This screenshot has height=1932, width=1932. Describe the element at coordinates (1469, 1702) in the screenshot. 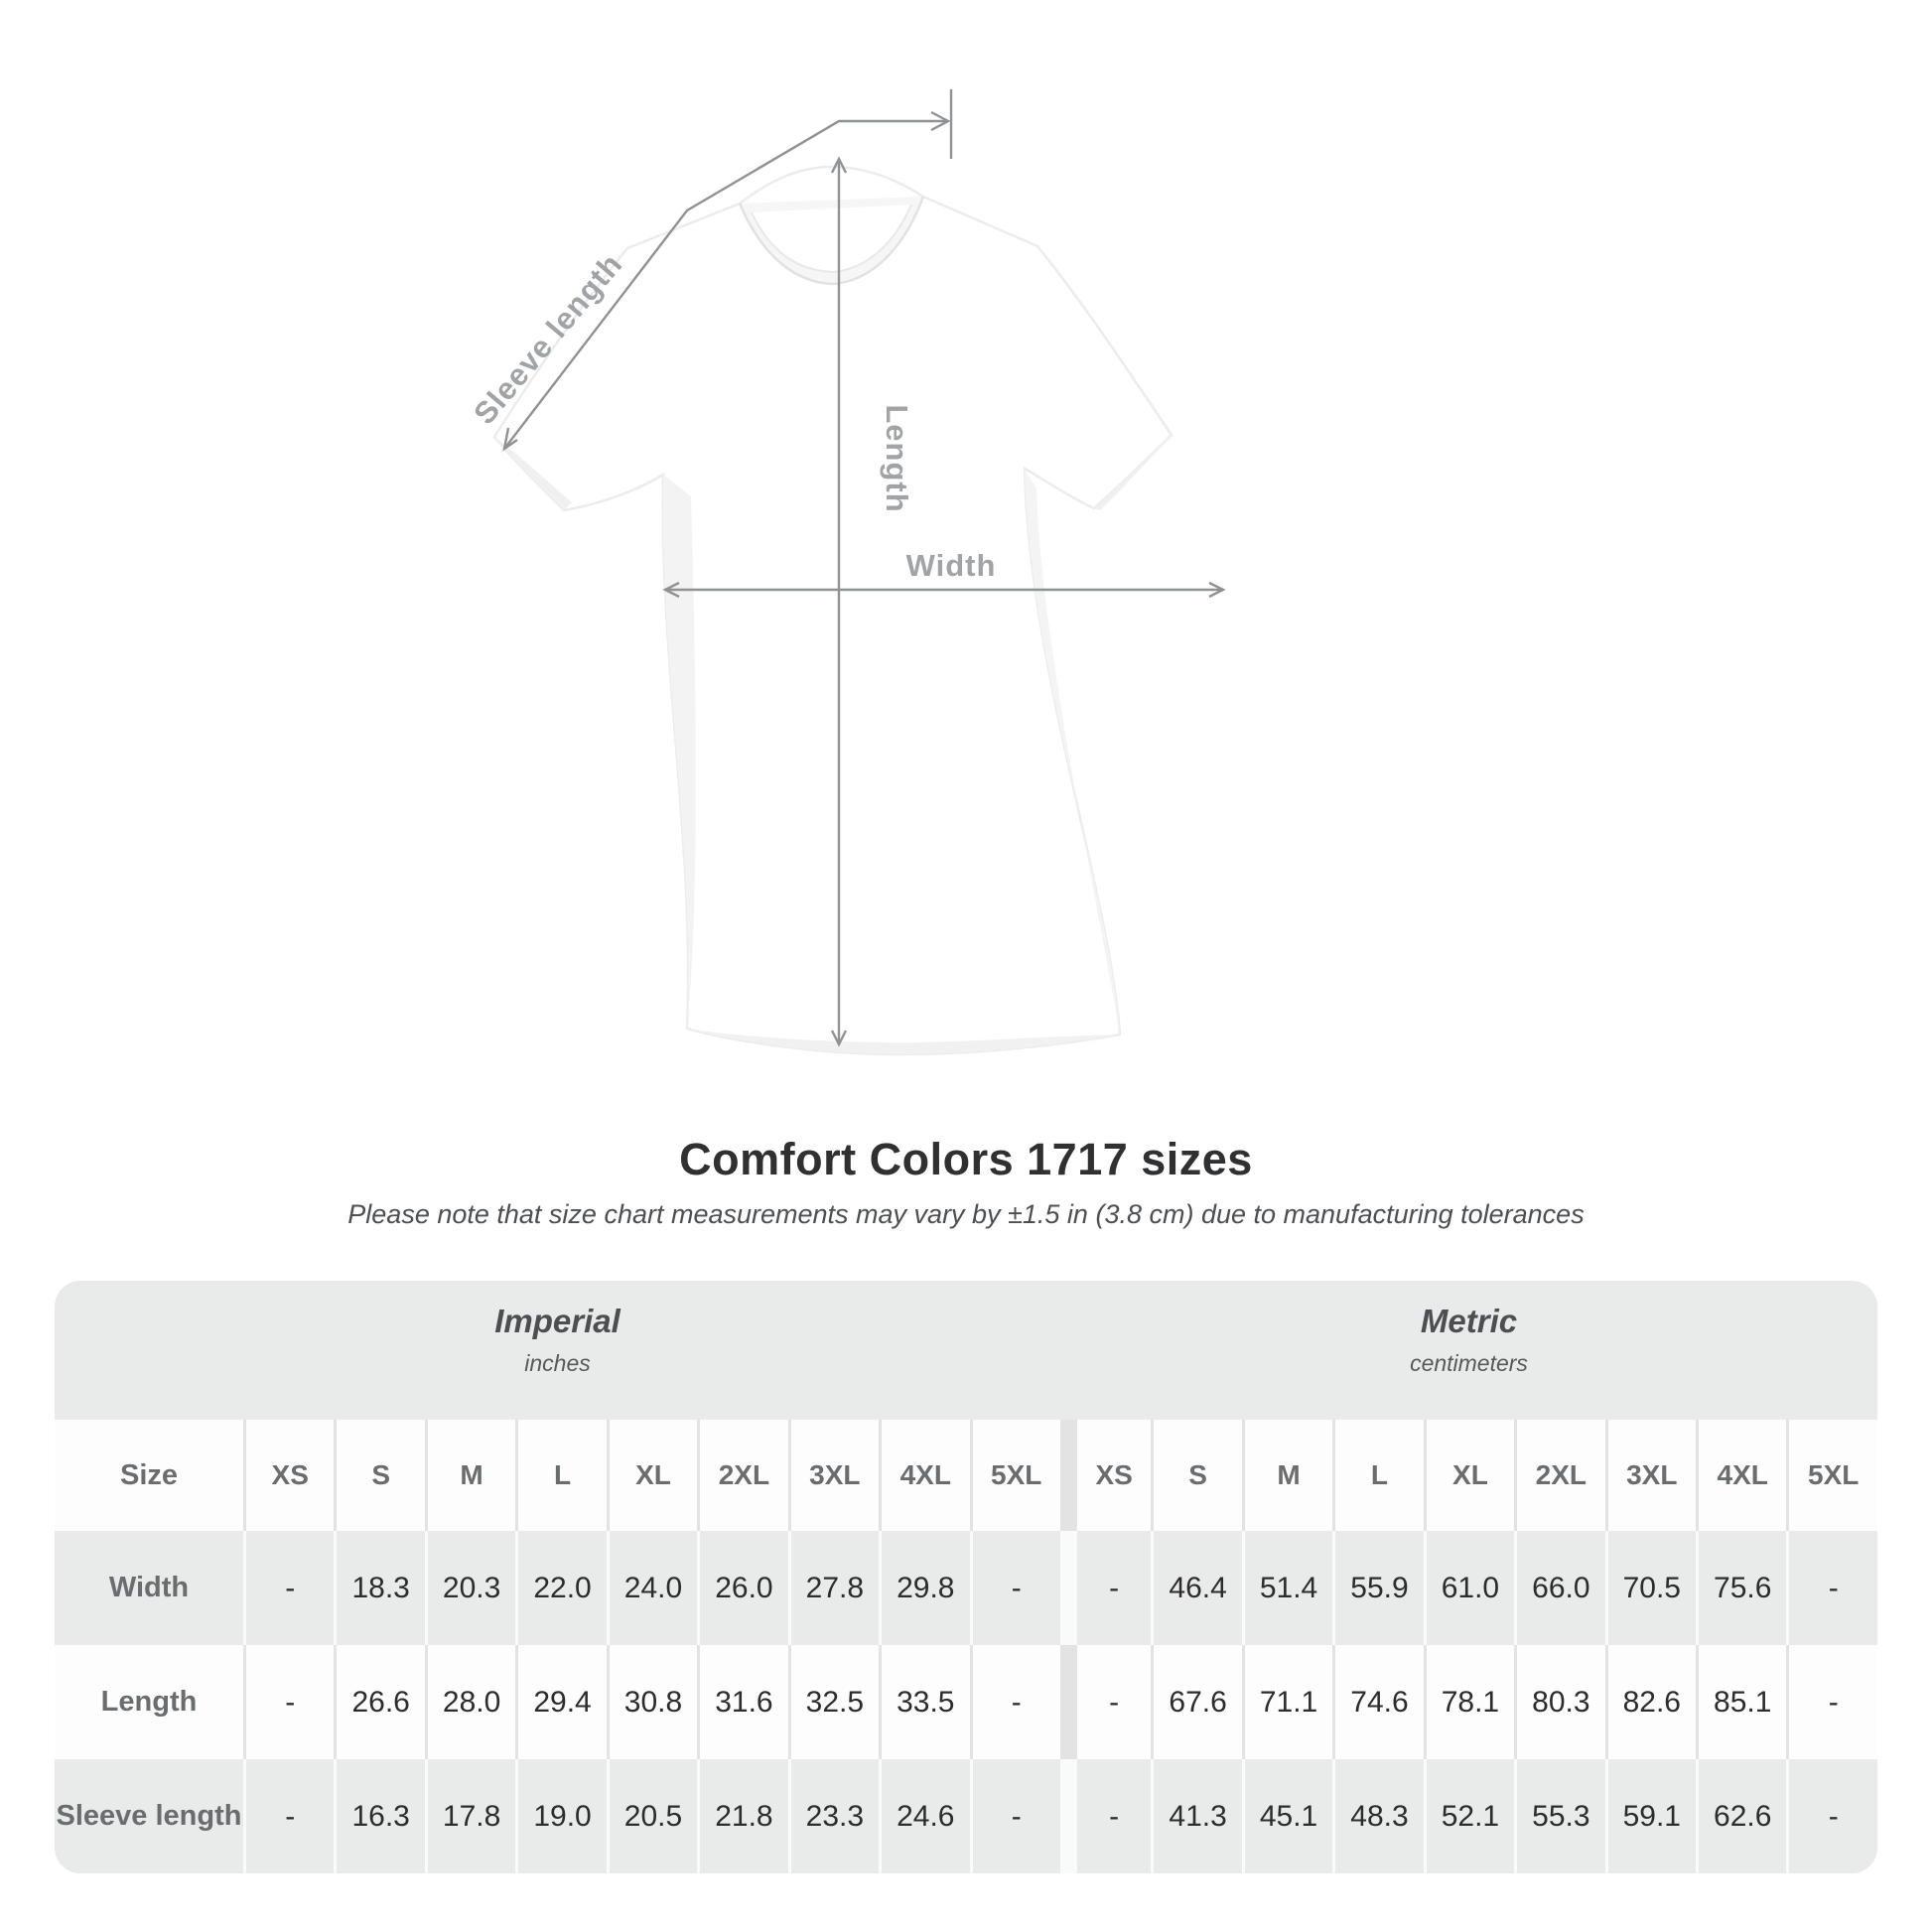

I see `measurement-value: 78.1` at that location.